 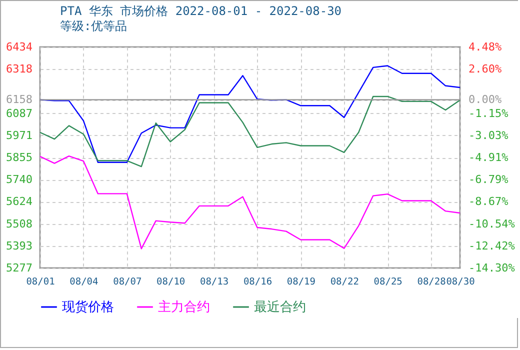 I want to click on x-tick-label: 08/07, so click(x=127, y=282).